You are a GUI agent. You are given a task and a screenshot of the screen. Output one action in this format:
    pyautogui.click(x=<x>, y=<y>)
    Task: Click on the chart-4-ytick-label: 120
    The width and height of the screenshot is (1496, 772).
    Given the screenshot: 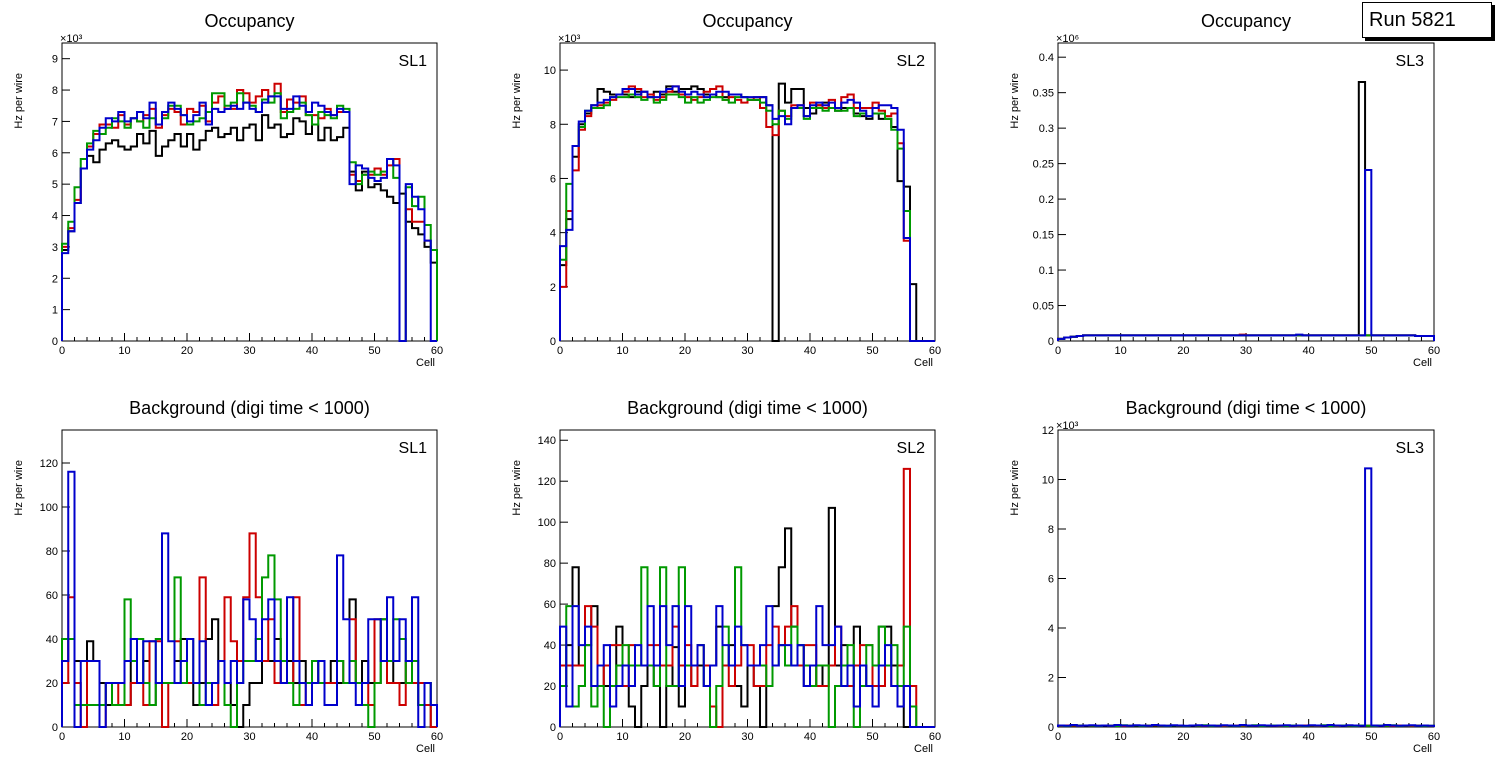 What is the action you would take?
    pyautogui.click(x=49, y=464)
    